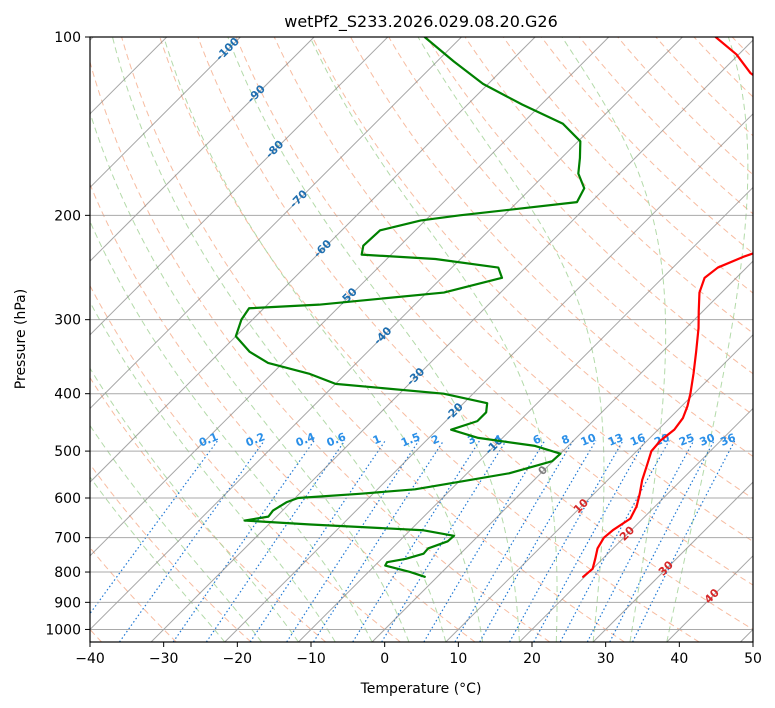  I want to click on y-axis: 100 200 300 400 500 600 700 800 900 1000, so click(67, 334).